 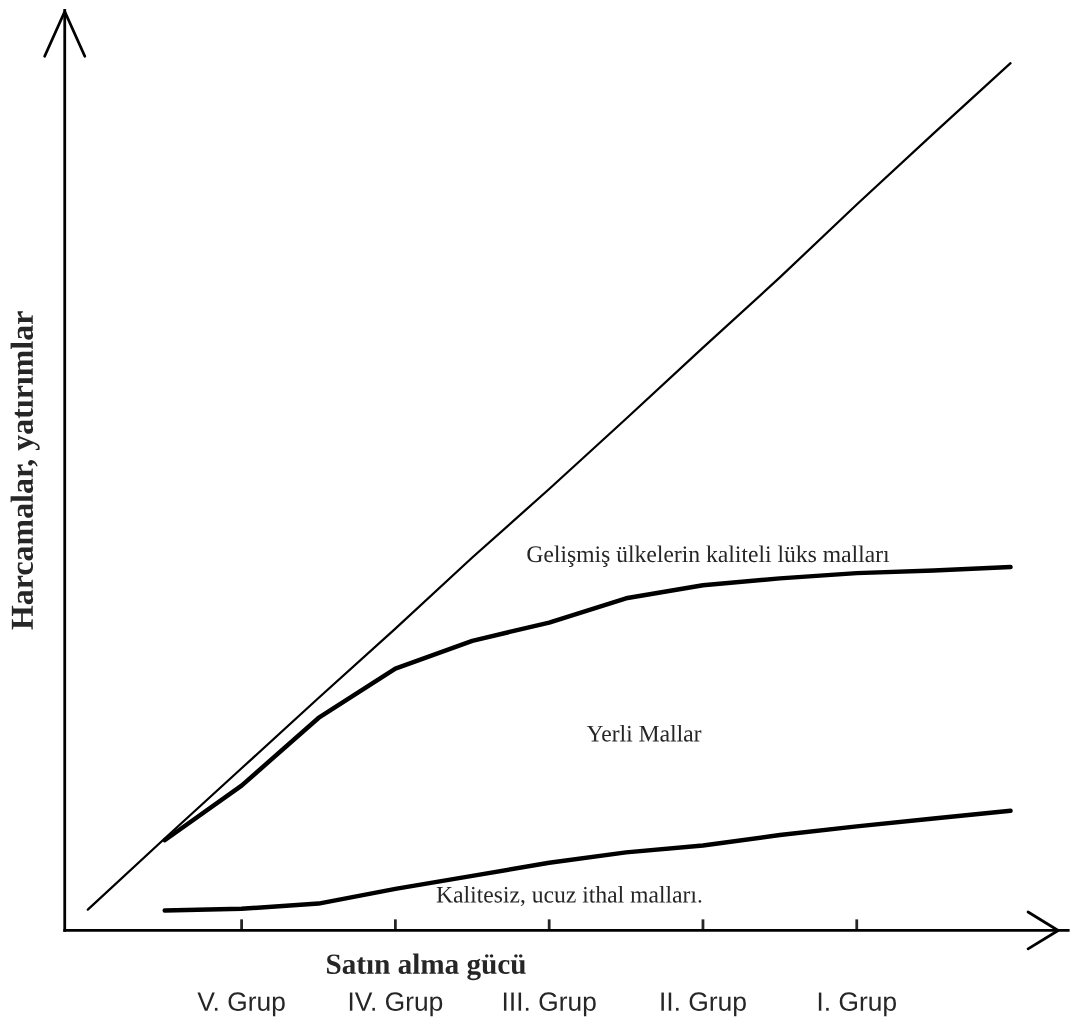 What do you see at coordinates (549, 1004) in the screenshot?
I see `x-tick-label: III. Grup` at bounding box center [549, 1004].